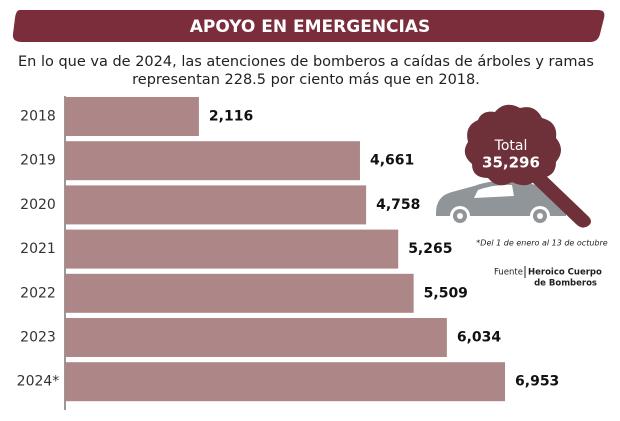  I want to click on source-label: Fuente, so click(508, 273).